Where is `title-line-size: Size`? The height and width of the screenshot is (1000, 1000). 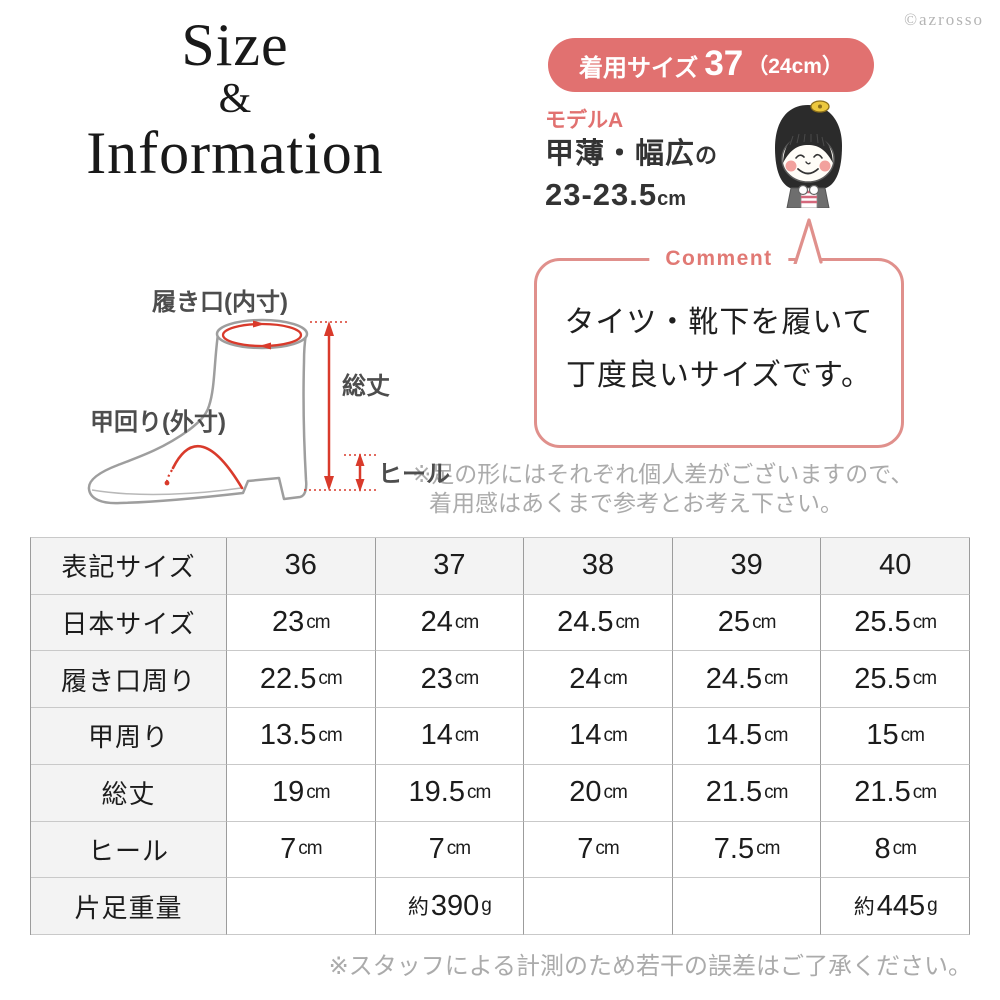
title-line-size: Size is located at coordinates (235, 45).